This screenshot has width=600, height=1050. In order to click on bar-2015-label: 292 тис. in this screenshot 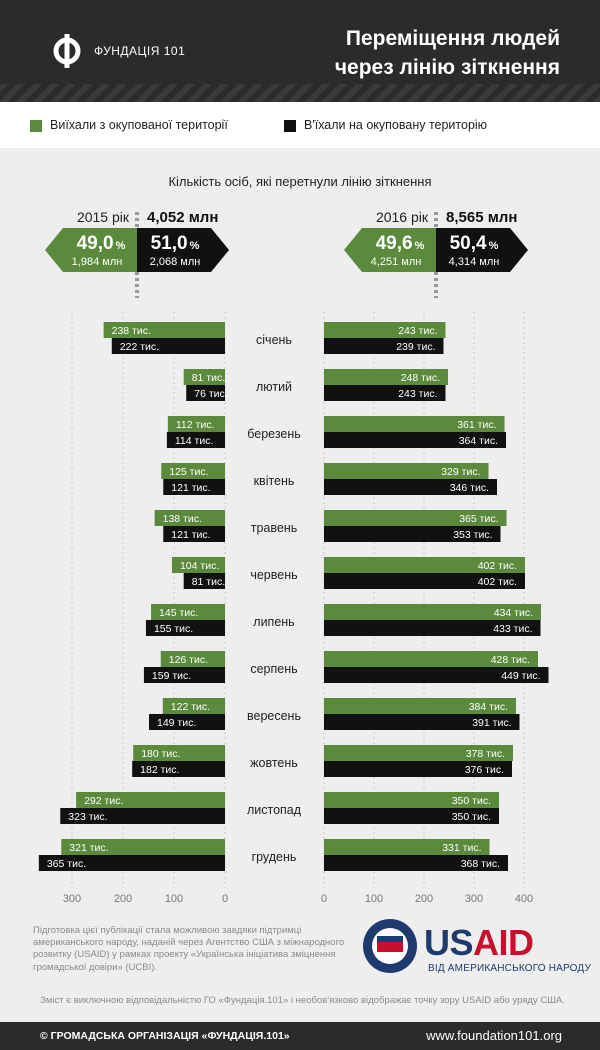, I will do `click(103, 801)`.